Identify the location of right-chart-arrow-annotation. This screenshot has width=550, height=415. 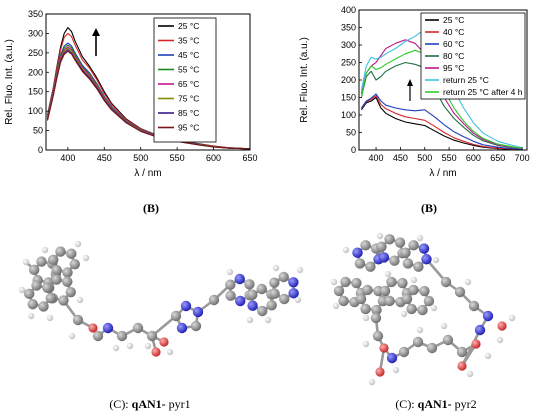
(410, 90).